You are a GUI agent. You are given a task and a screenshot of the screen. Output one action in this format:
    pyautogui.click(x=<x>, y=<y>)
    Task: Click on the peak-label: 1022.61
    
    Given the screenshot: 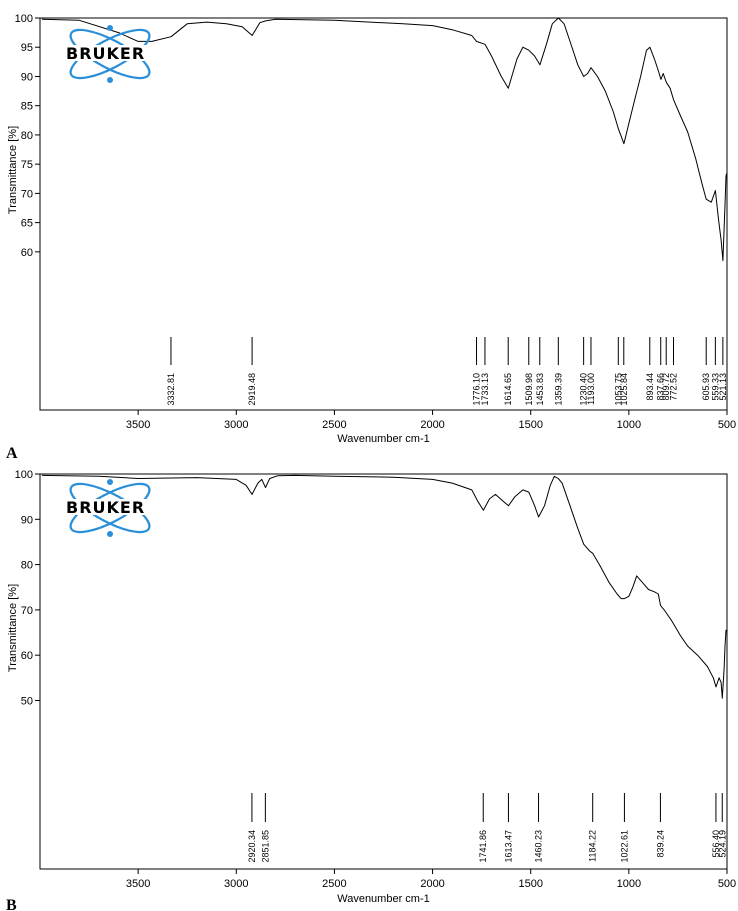 What is the action you would take?
    pyautogui.click(x=624, y=846)
    